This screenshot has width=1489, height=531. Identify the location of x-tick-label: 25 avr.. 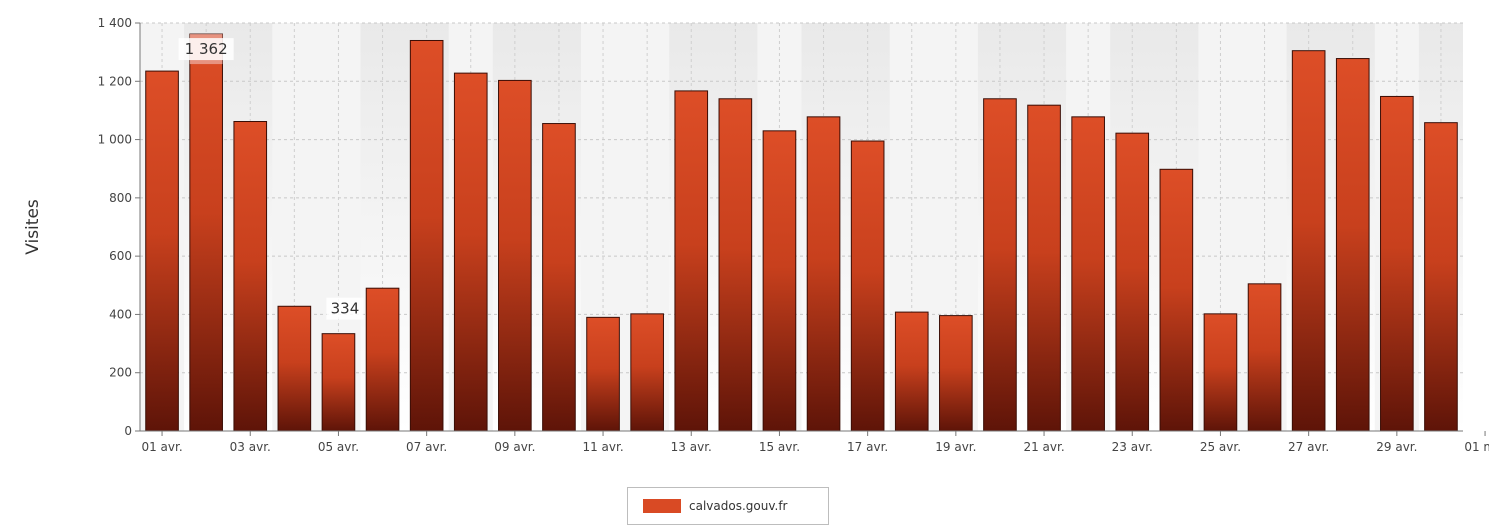
(1220, 447).